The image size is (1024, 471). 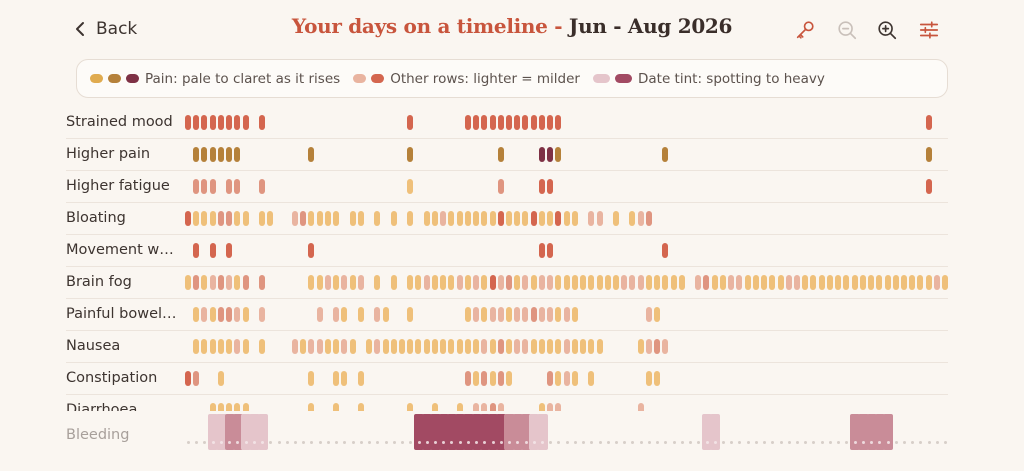 I want to click on key-button, so click(x=805, y=30).